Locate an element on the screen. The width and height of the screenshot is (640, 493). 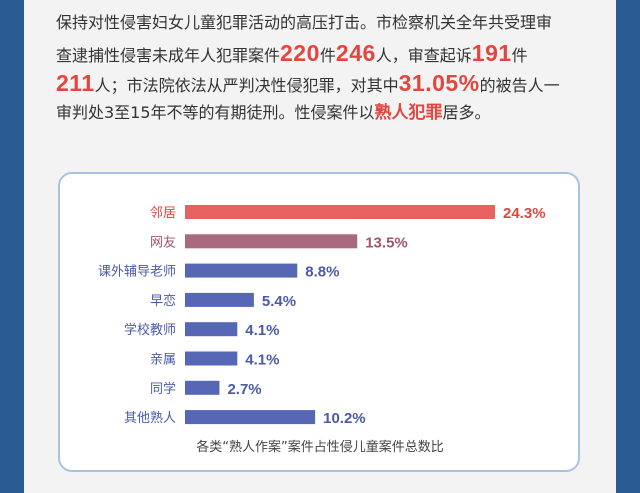
value-label: 13.5% is located at coordinates (386, 242).